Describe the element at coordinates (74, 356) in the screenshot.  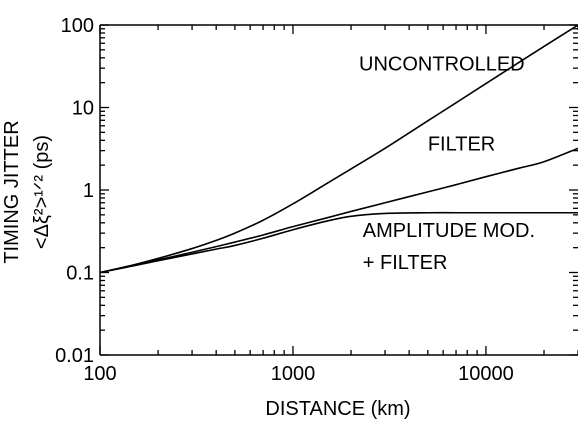
I see `y-tick-label: 0.01` at that location.